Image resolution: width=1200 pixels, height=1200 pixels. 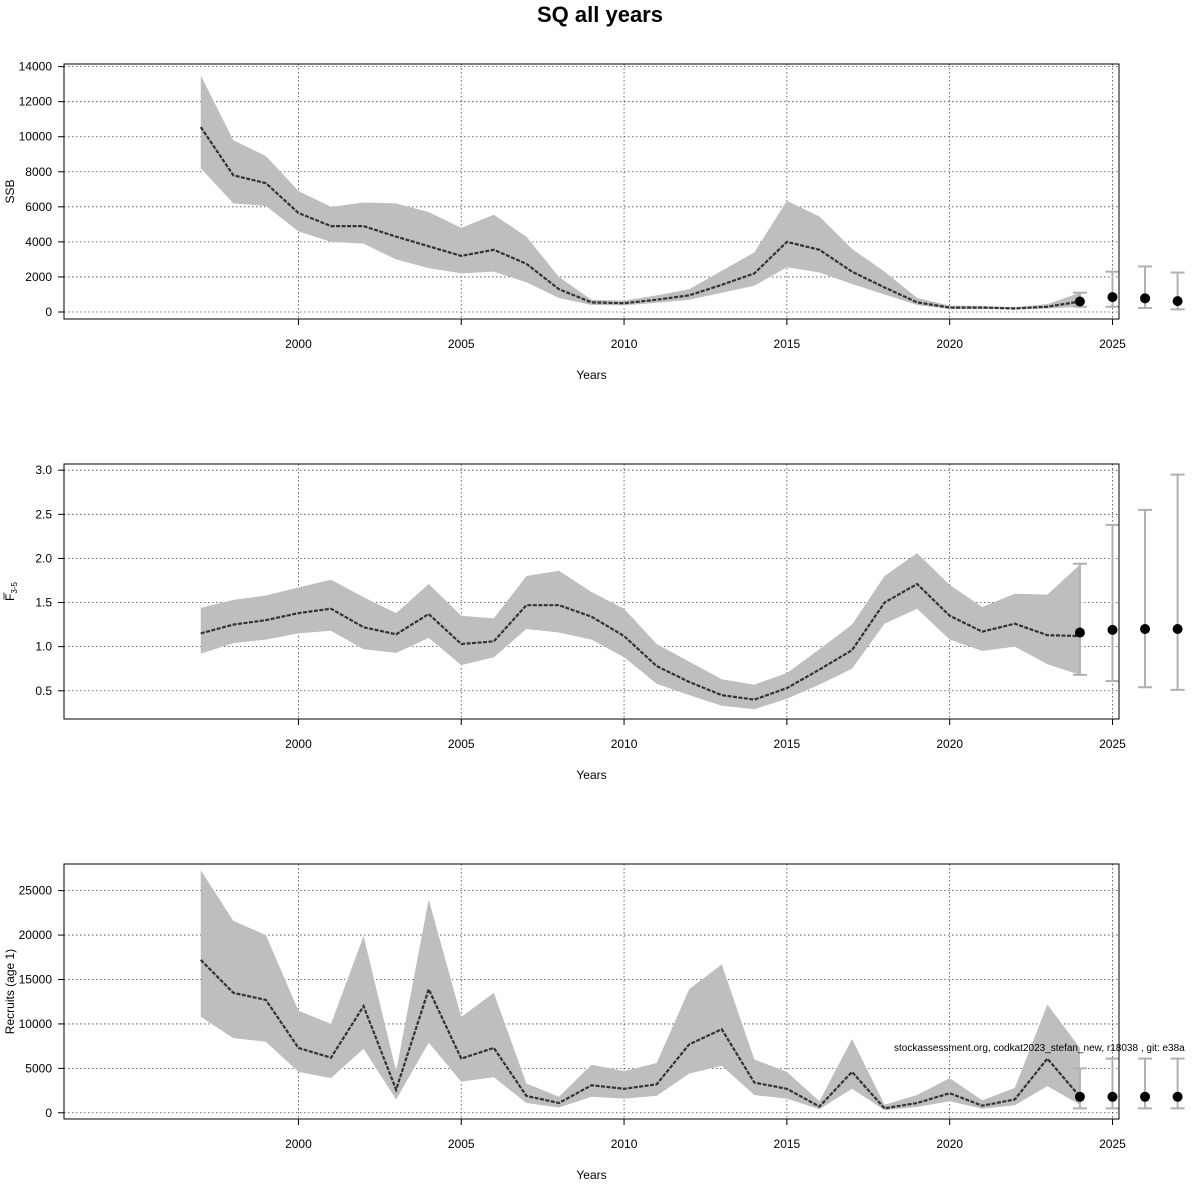 What do you see at coordinates (36, 1024) in the screenshot?
I see `y-tick-label-2: 10000` at bounding box center [36, 1024].